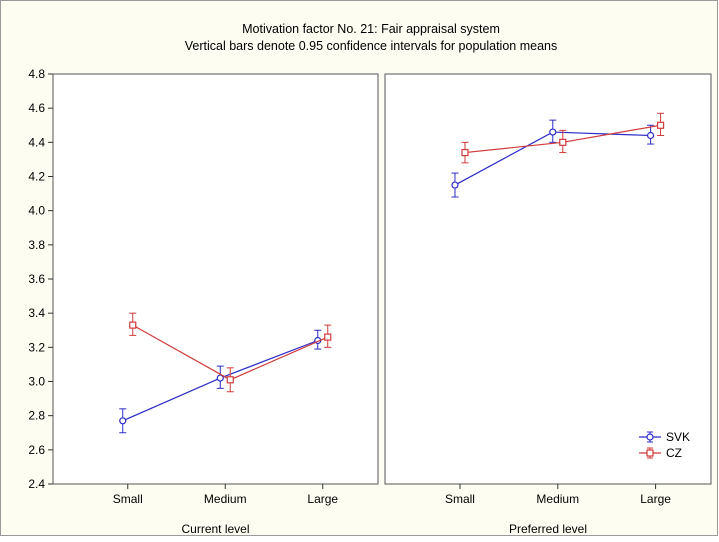 This screenshot has height=542, width=719. Describe the element at coordinates (36, 484) in the screenshot. I see `y-tick-label: 2.4` at that location.